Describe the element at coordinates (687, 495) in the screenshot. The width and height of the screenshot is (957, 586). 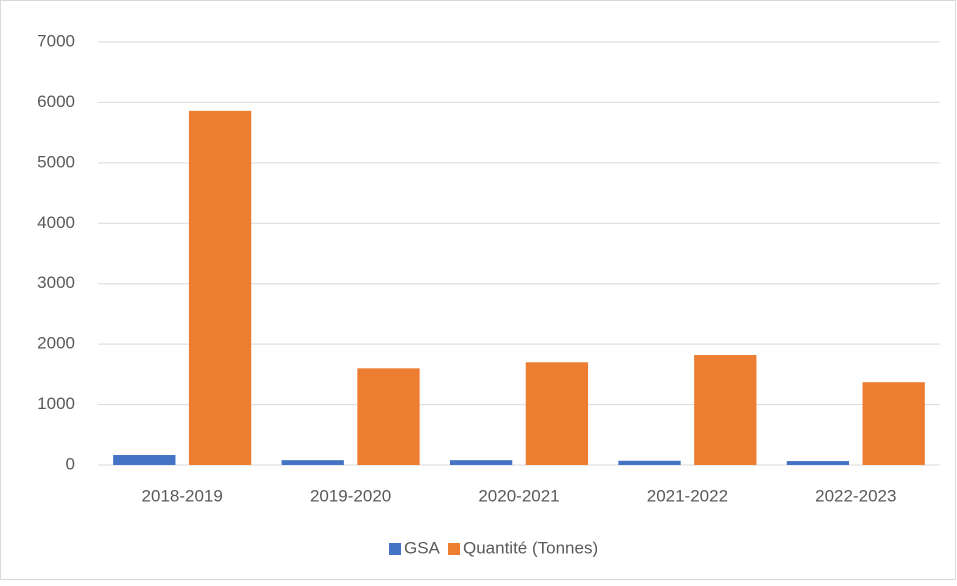
I see `x-tick-label: 2021-2022` at that location.